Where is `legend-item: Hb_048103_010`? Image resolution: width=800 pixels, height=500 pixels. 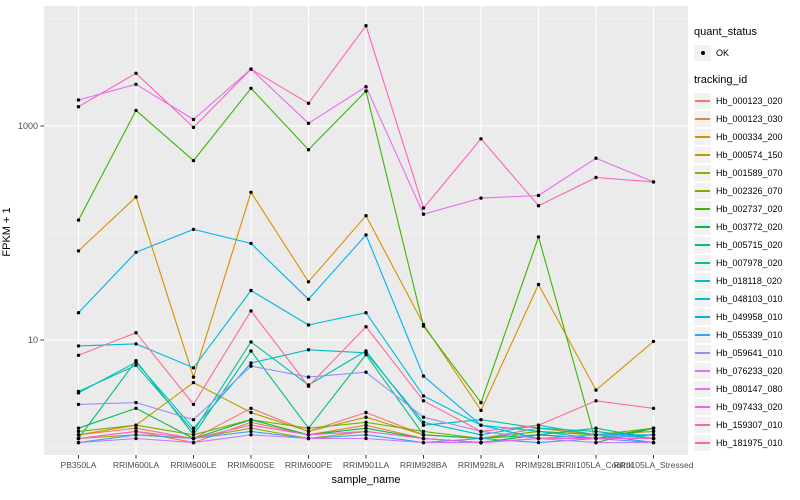
legend-item: Hb_048103_010 is located at coordinates (747, 299).